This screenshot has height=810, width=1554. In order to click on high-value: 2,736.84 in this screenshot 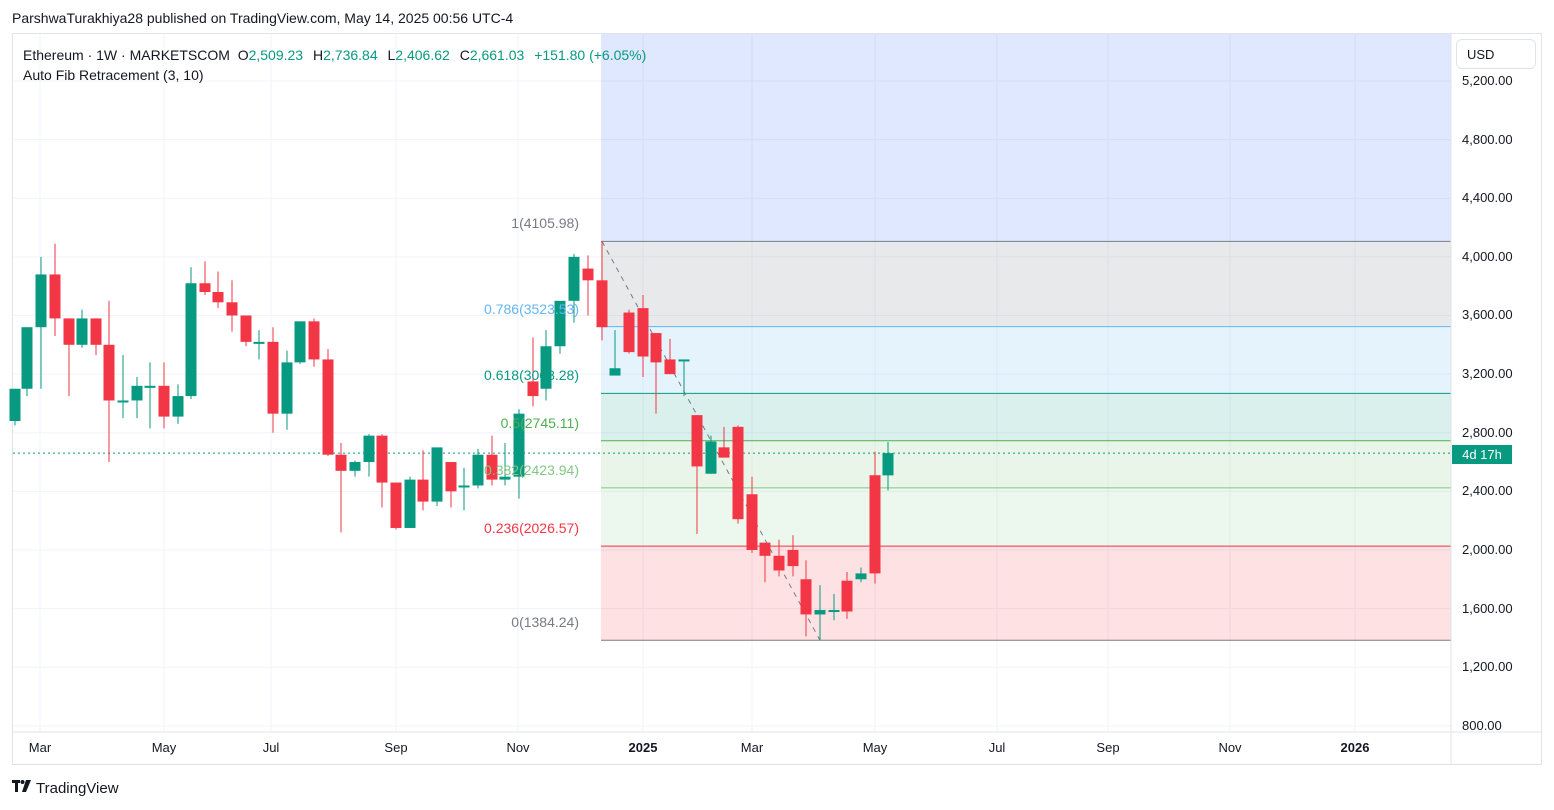, I will do `click(350, 55)`.